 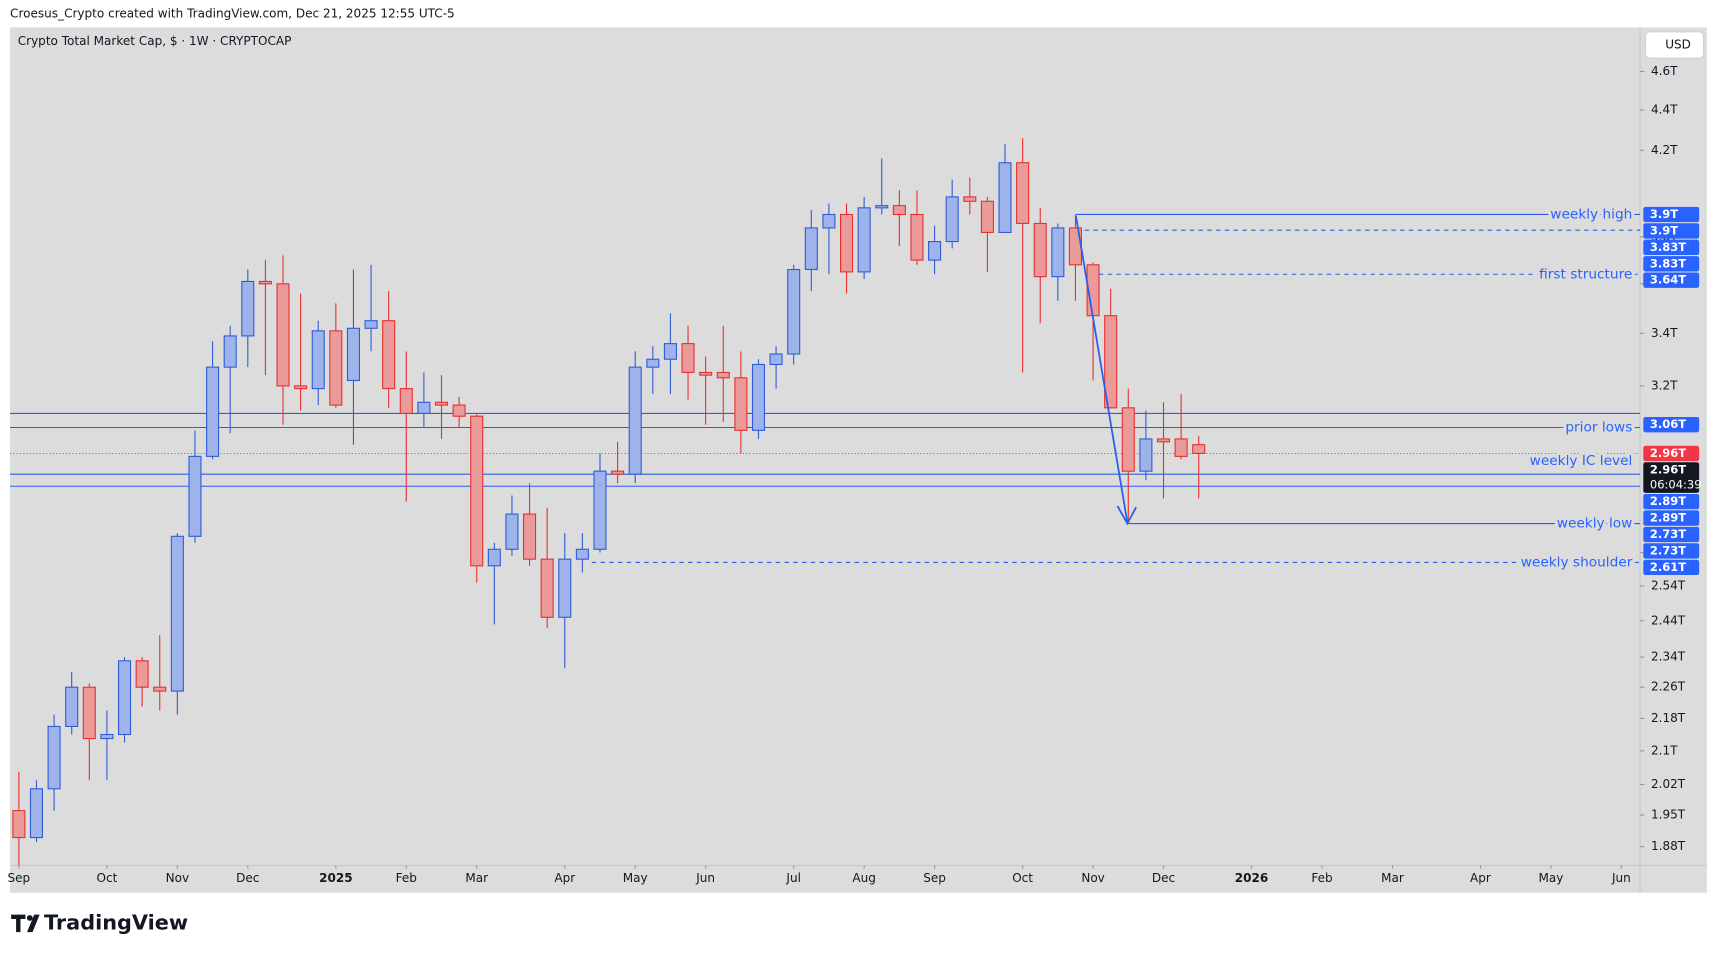 What do you see at coordinates (1126, 515) in the screenshot?
I see `arrow-head` at bounding box center [1126, 515].